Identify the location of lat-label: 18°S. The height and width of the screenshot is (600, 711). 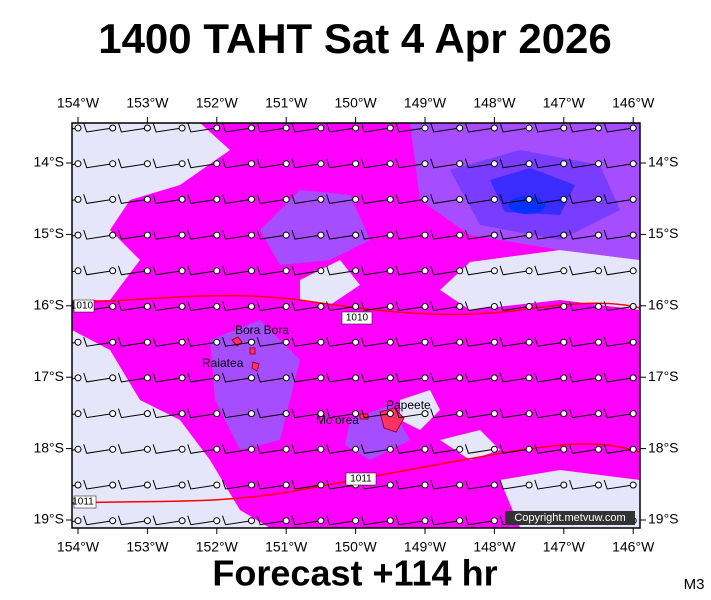
(48, 447).